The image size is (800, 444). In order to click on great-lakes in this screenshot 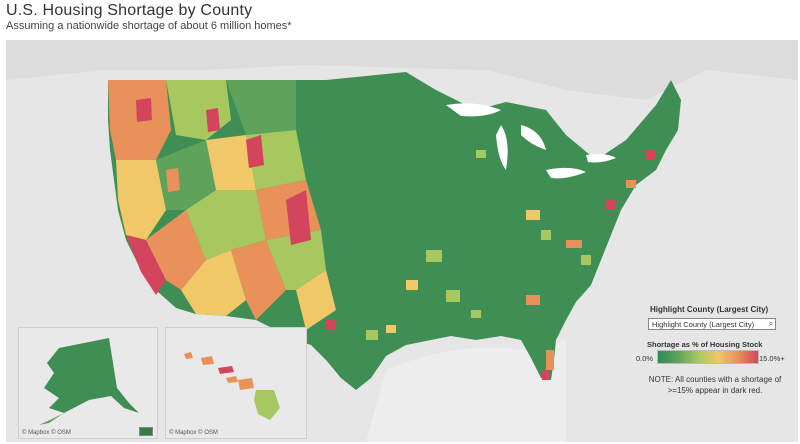, I will do `click(531, 141)`.